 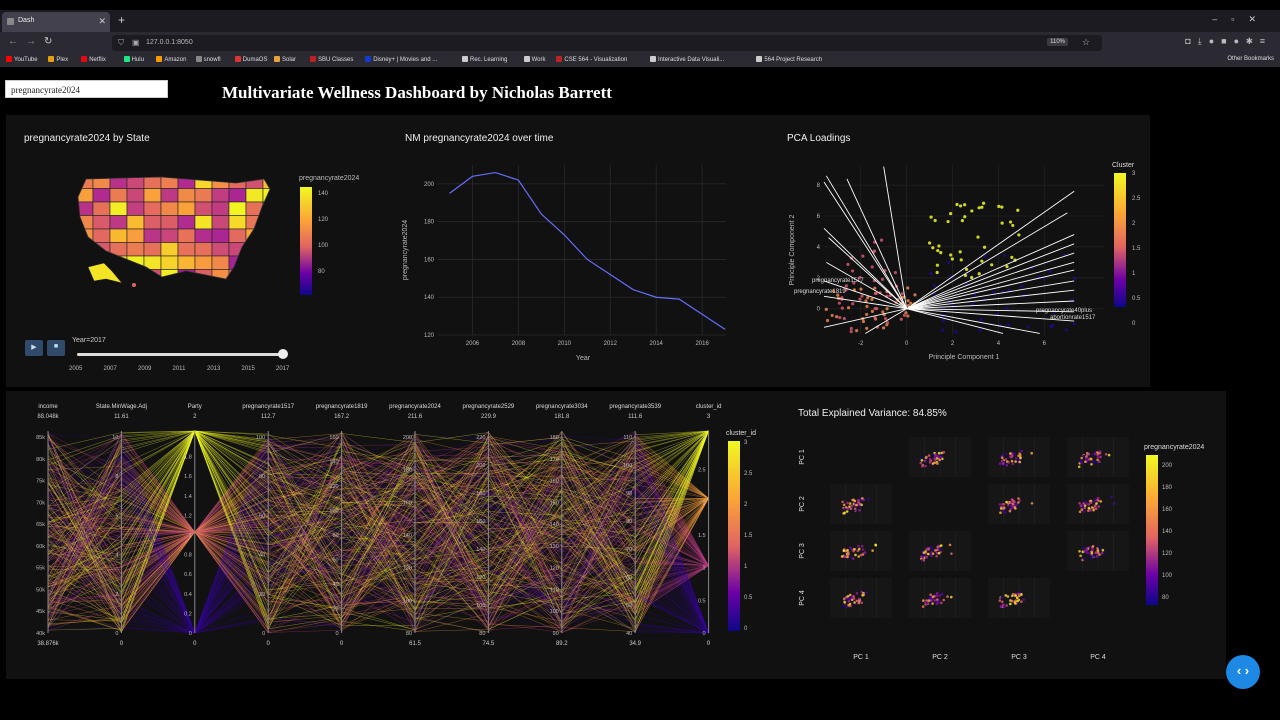 I want to click on bookmark-item: Amazon, so click(x=171, y=59).